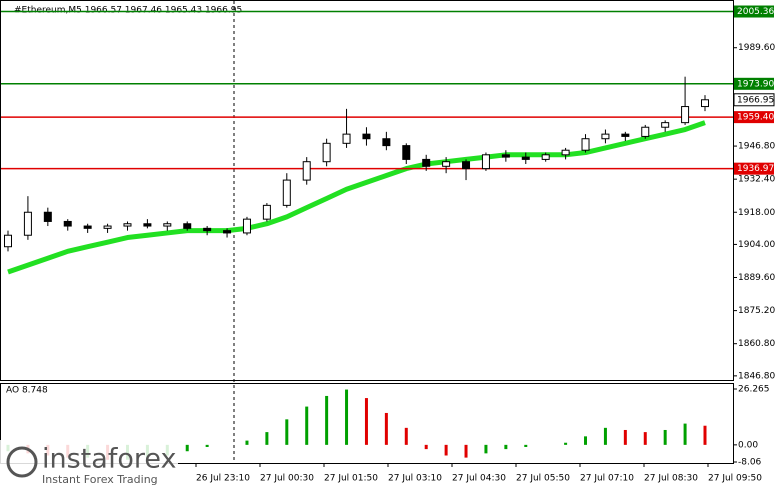 This screenshot has width=781, height=489. I want to click on price-tag, so click(754, 100).